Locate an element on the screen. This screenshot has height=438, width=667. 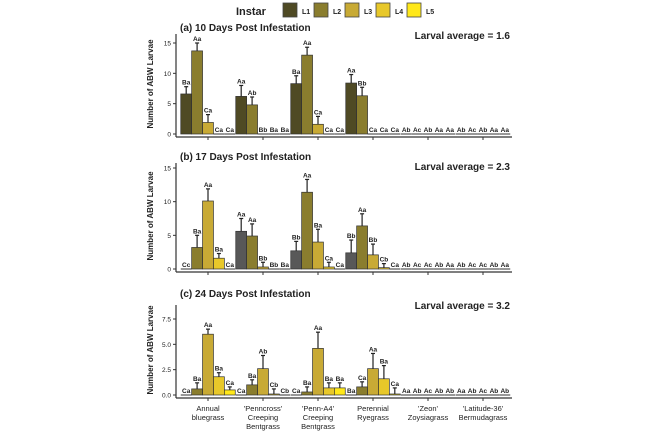
legend-label-L5: L5 is located at coordinates (430, 12).